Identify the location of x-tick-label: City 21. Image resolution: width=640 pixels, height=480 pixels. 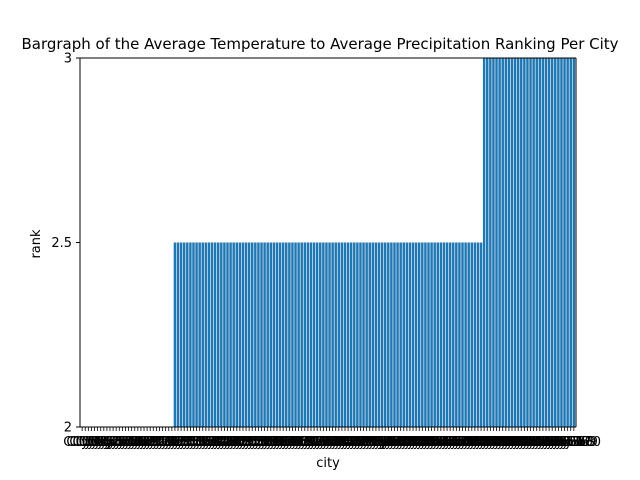
(144, 442).